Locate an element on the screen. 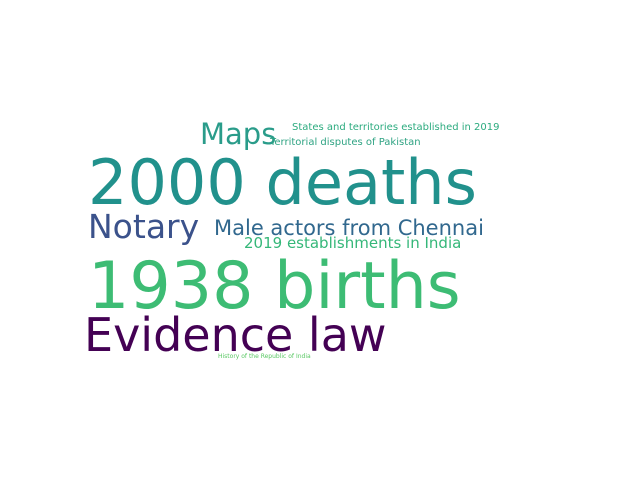  word-2019-establishments-in-india: 2019 establishments in India is located at coordinates (353, 243).